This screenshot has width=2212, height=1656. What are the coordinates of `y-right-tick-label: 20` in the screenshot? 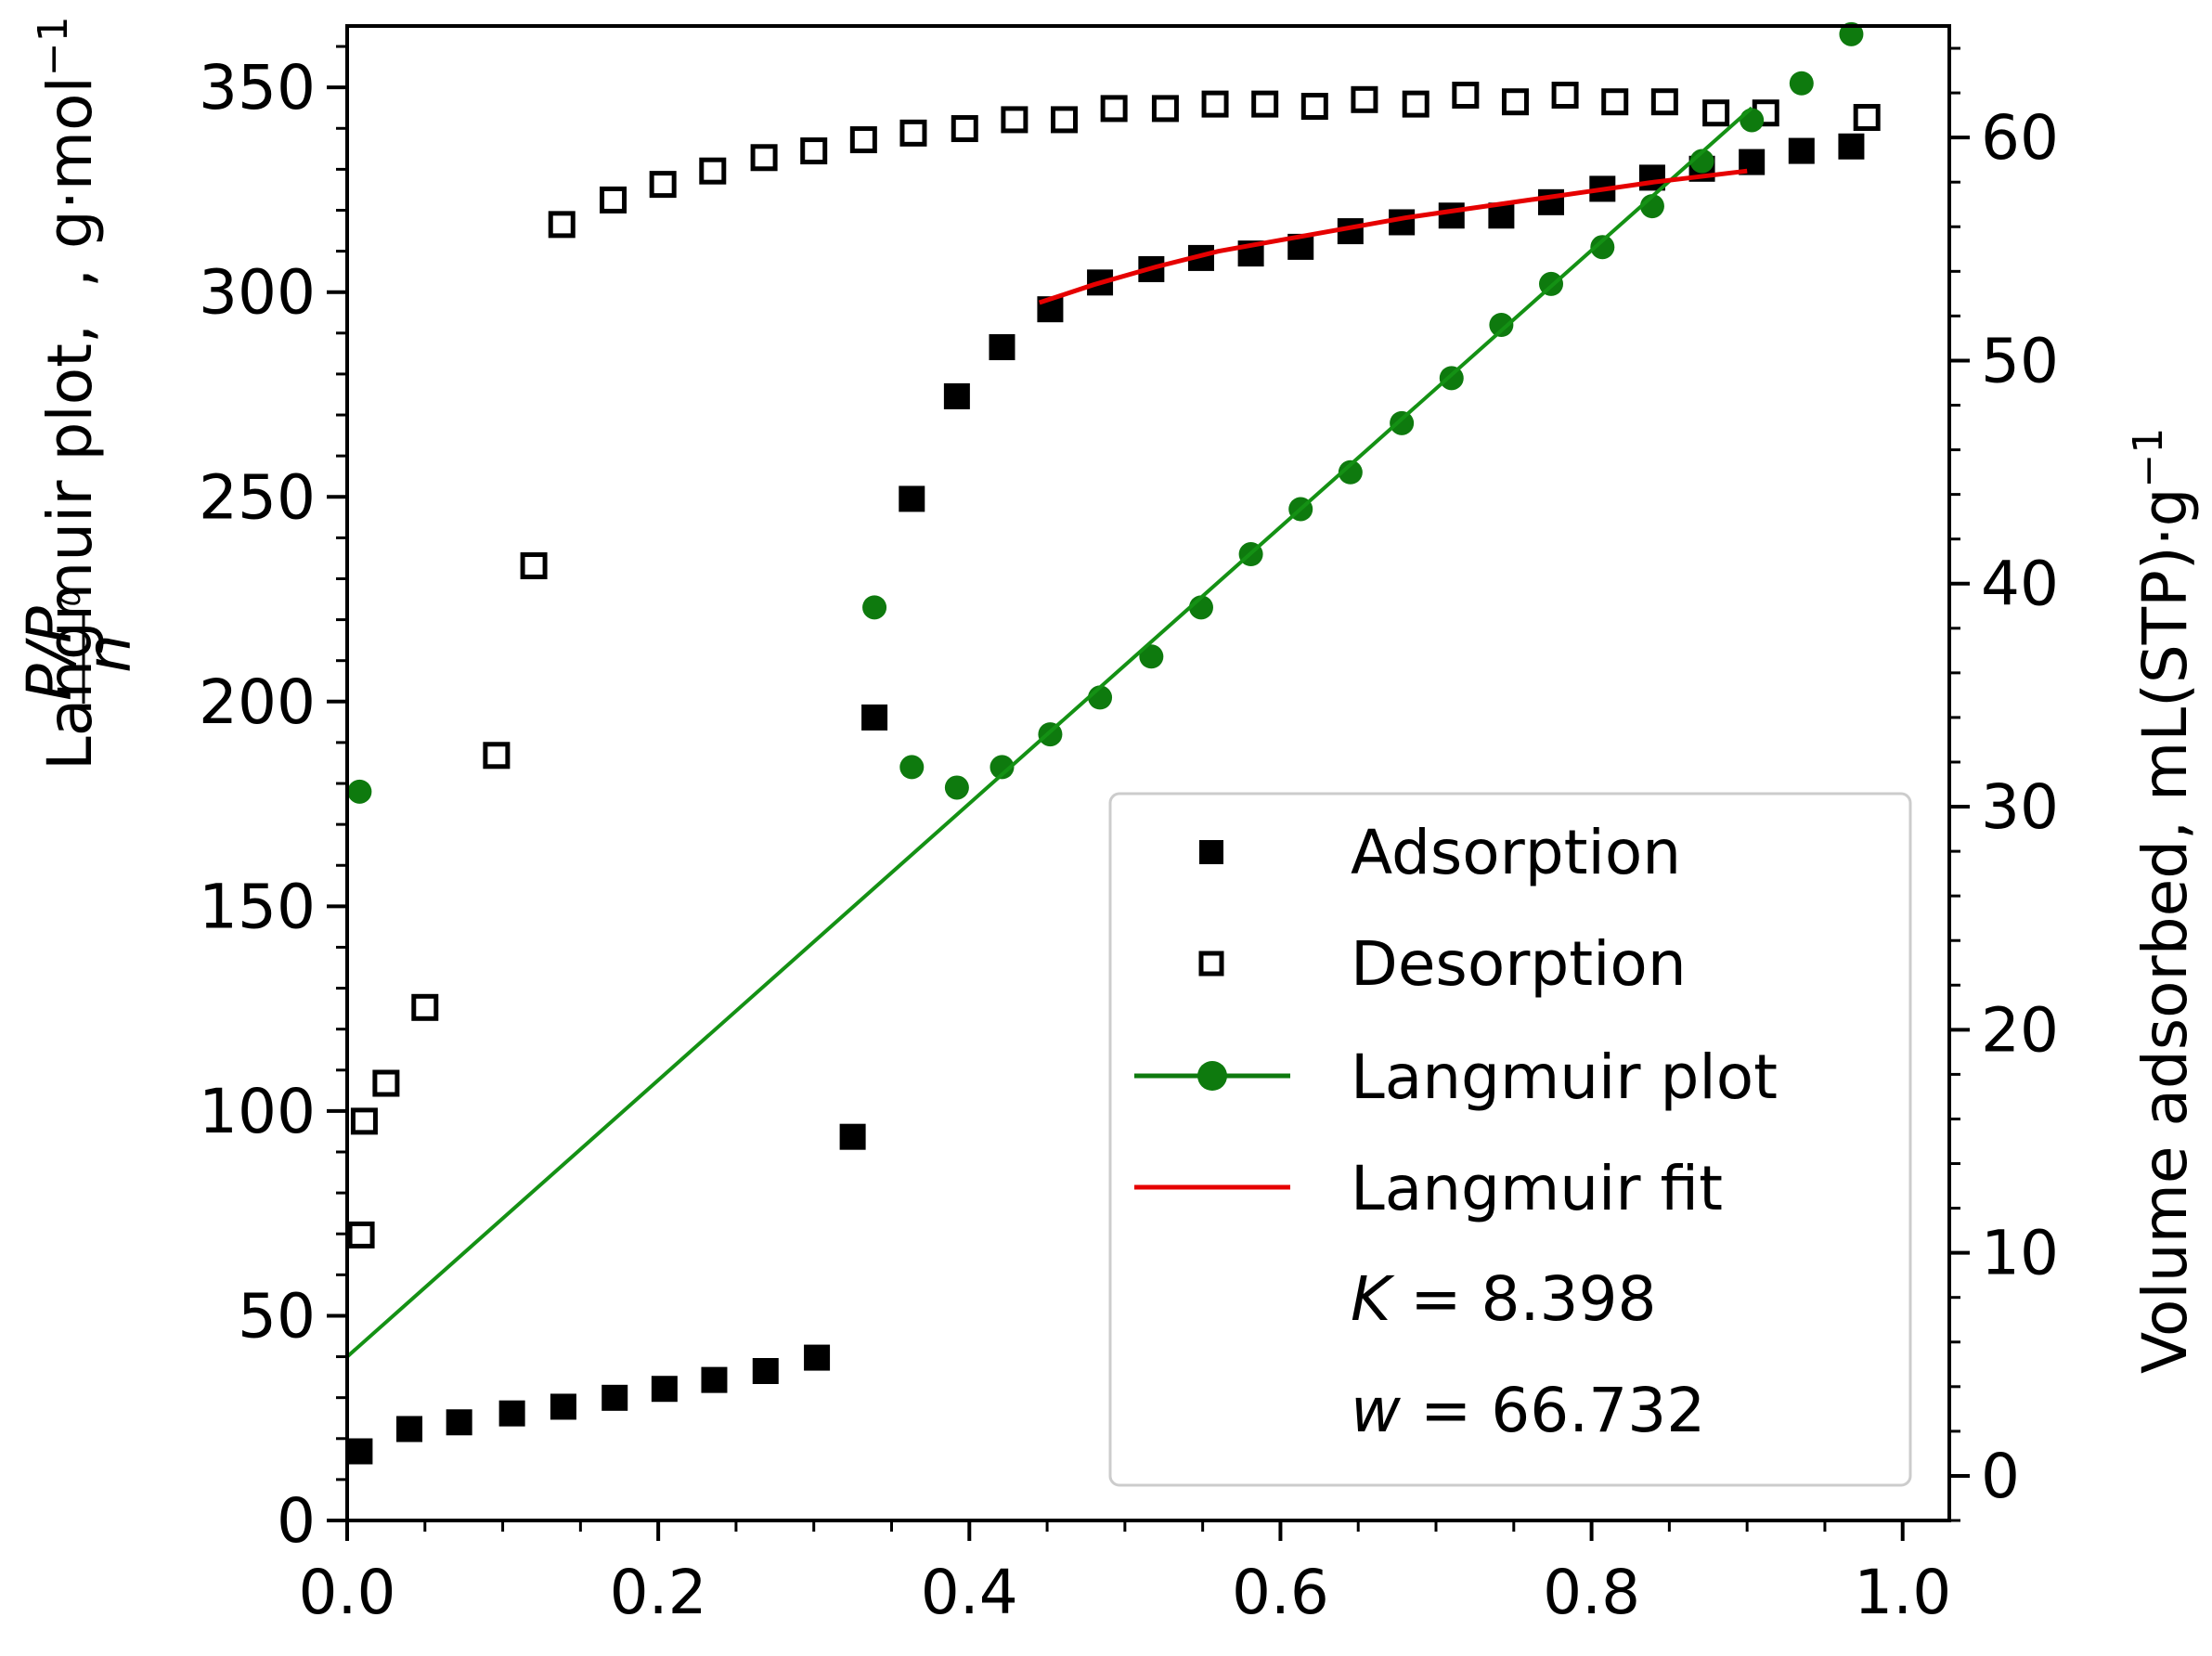 It's located at (2020, 1030).